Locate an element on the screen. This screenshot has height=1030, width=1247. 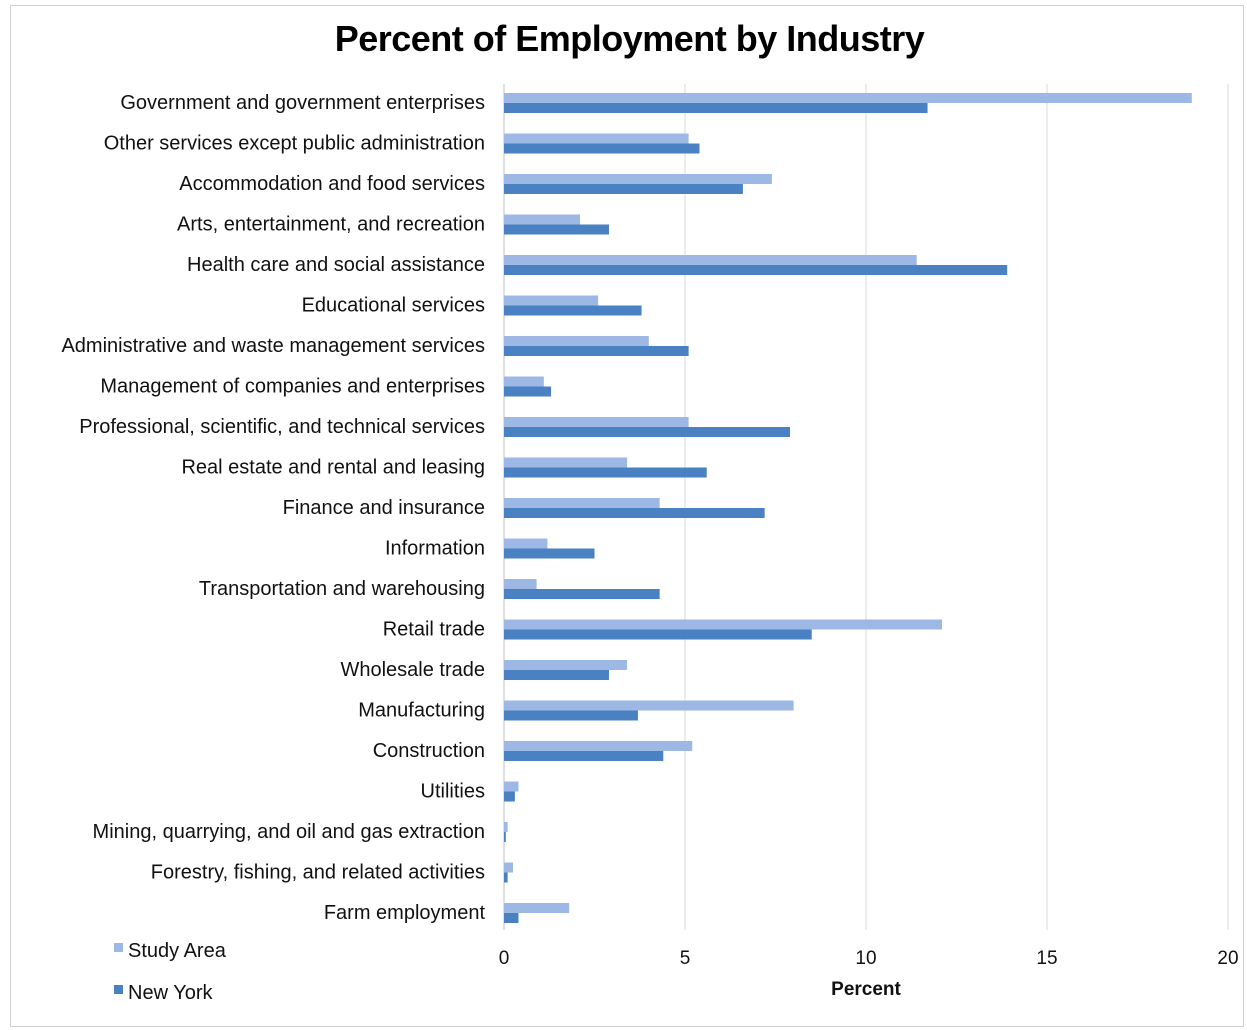
category-label: Transportation and warehousing is located at coordinates (342, 589).